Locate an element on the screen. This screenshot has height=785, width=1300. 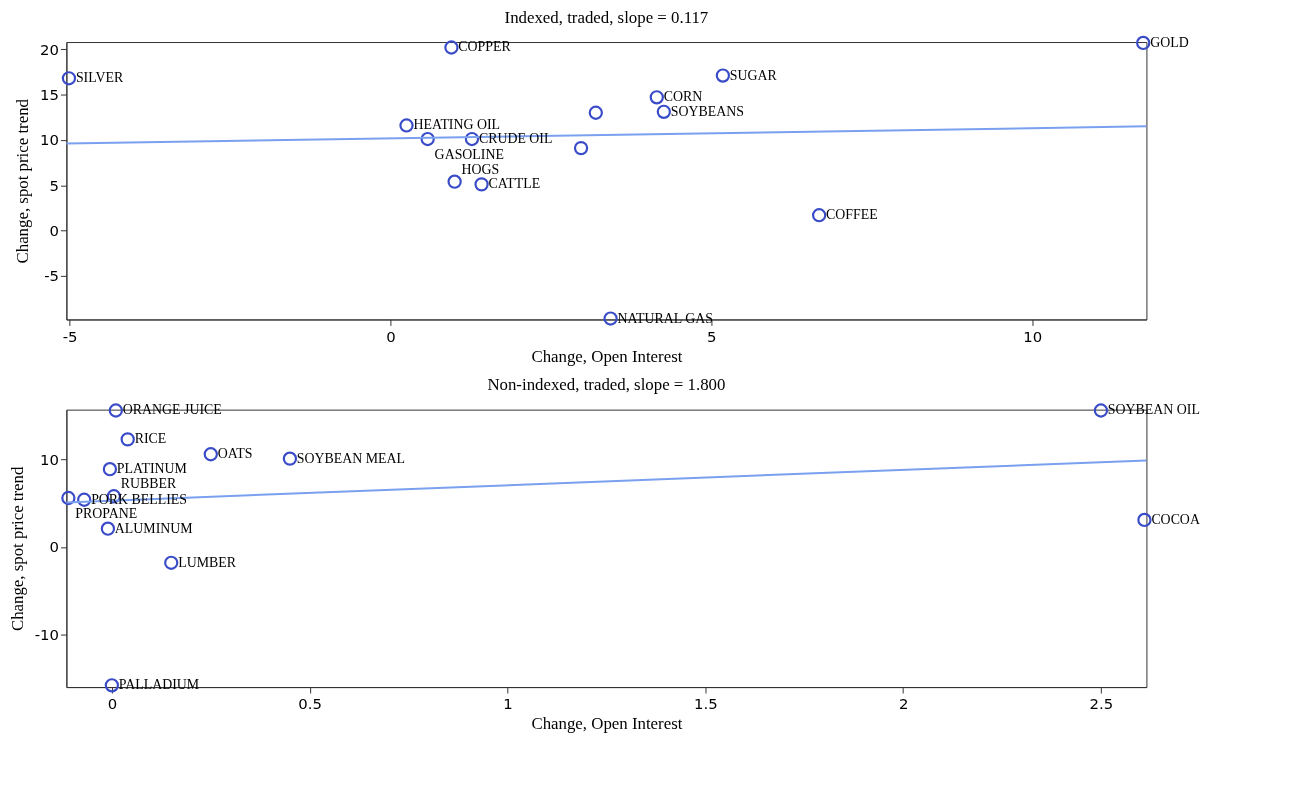
annotation: GOLD is located at coordinates (1169, 42).